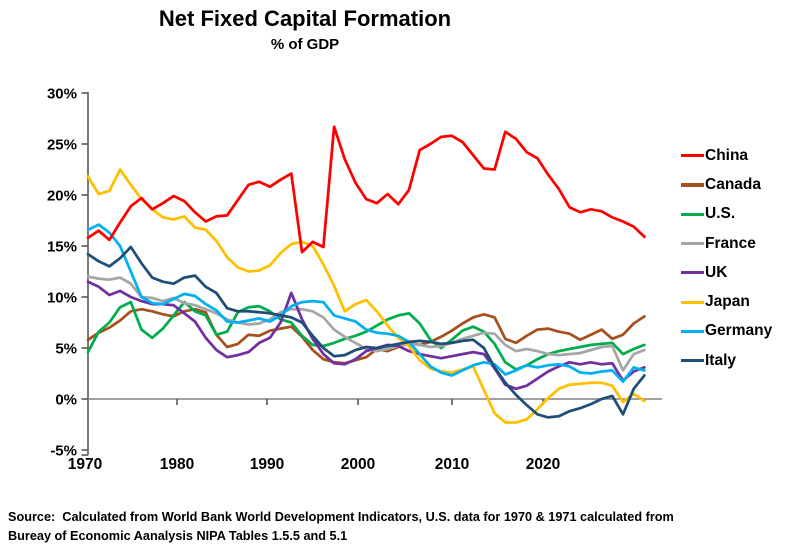 This screenshot has width=796, height=552. Describe the element at coordinates (692, 302) in the screenshot. I see `legend-line-swatch-japan` at that location.